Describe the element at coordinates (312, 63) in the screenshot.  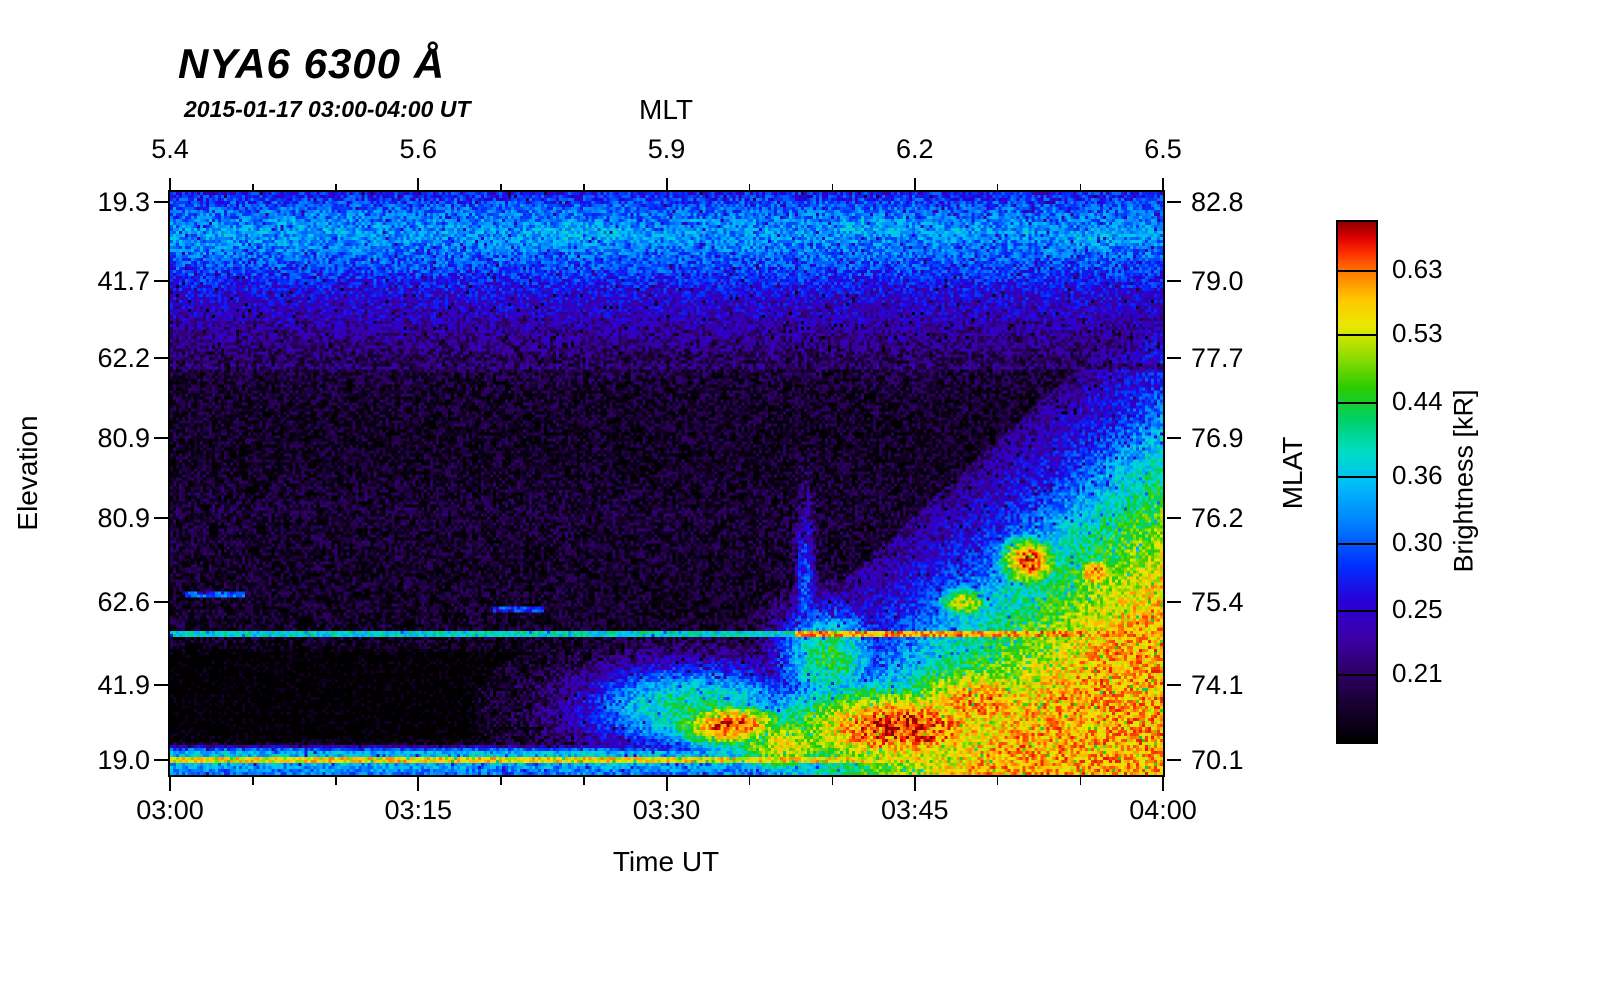
I see `plot-title: NYA6 6300 Å` at that location.